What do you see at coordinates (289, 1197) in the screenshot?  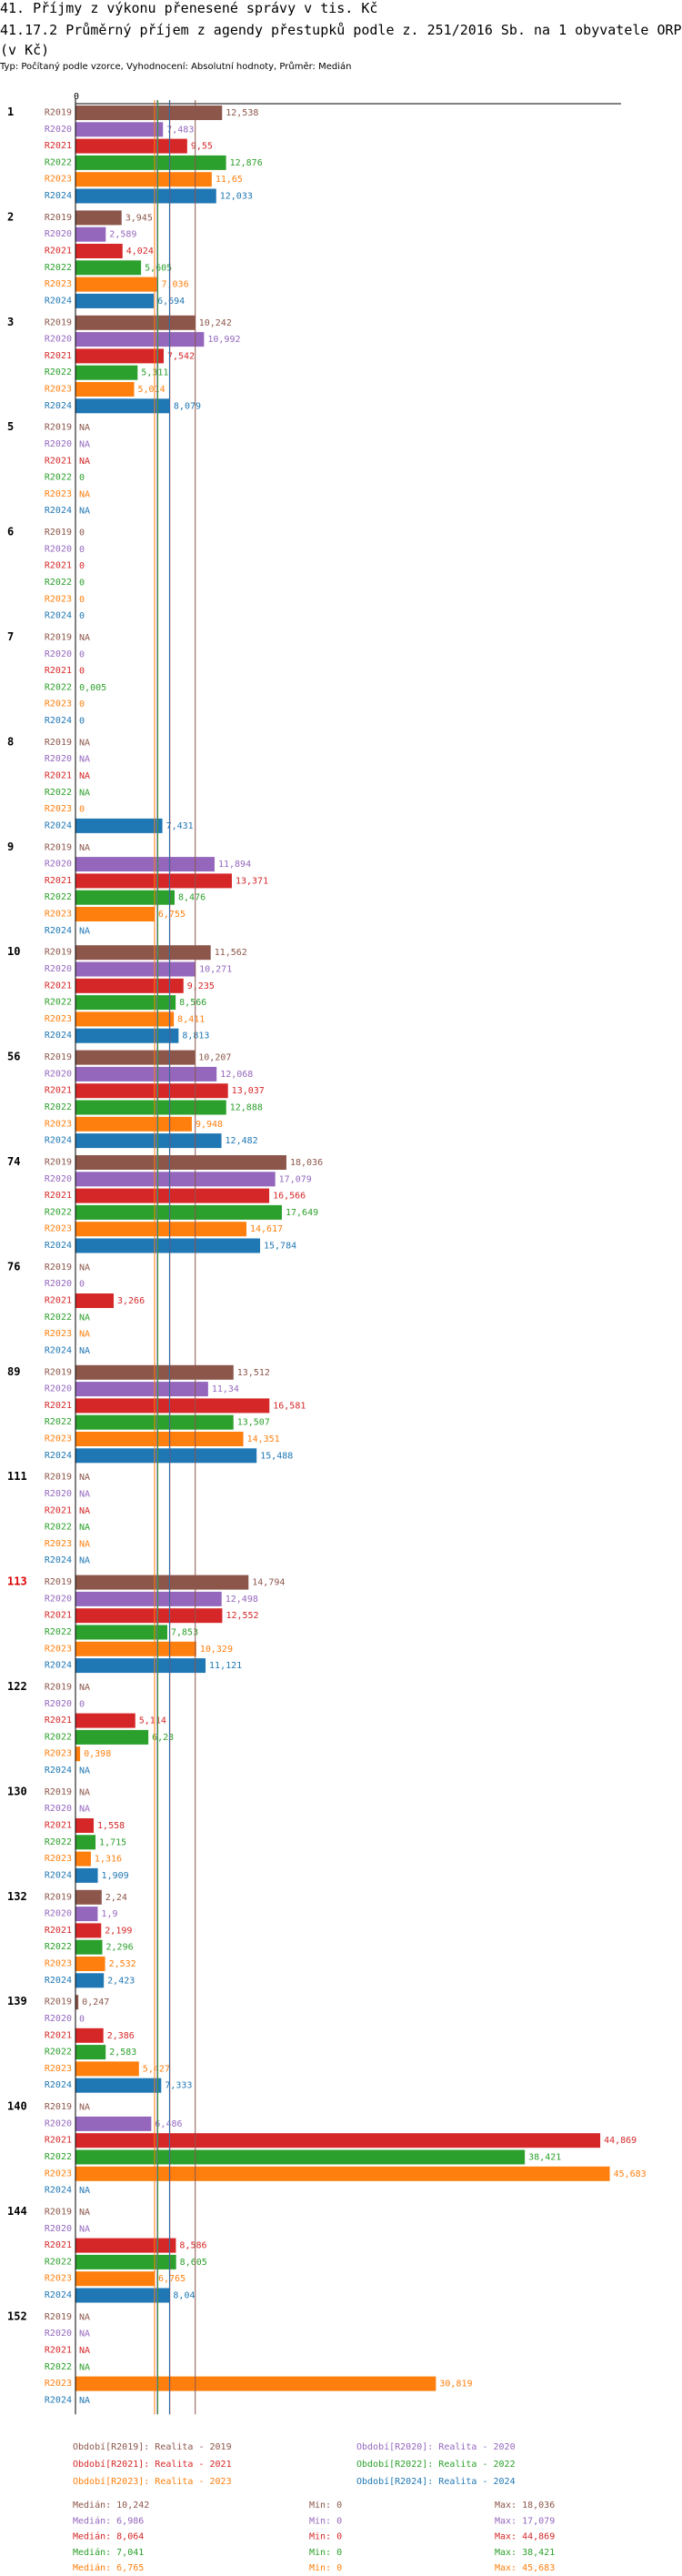 I see `value-label: 16,566` at bounding box center [289, 1197].